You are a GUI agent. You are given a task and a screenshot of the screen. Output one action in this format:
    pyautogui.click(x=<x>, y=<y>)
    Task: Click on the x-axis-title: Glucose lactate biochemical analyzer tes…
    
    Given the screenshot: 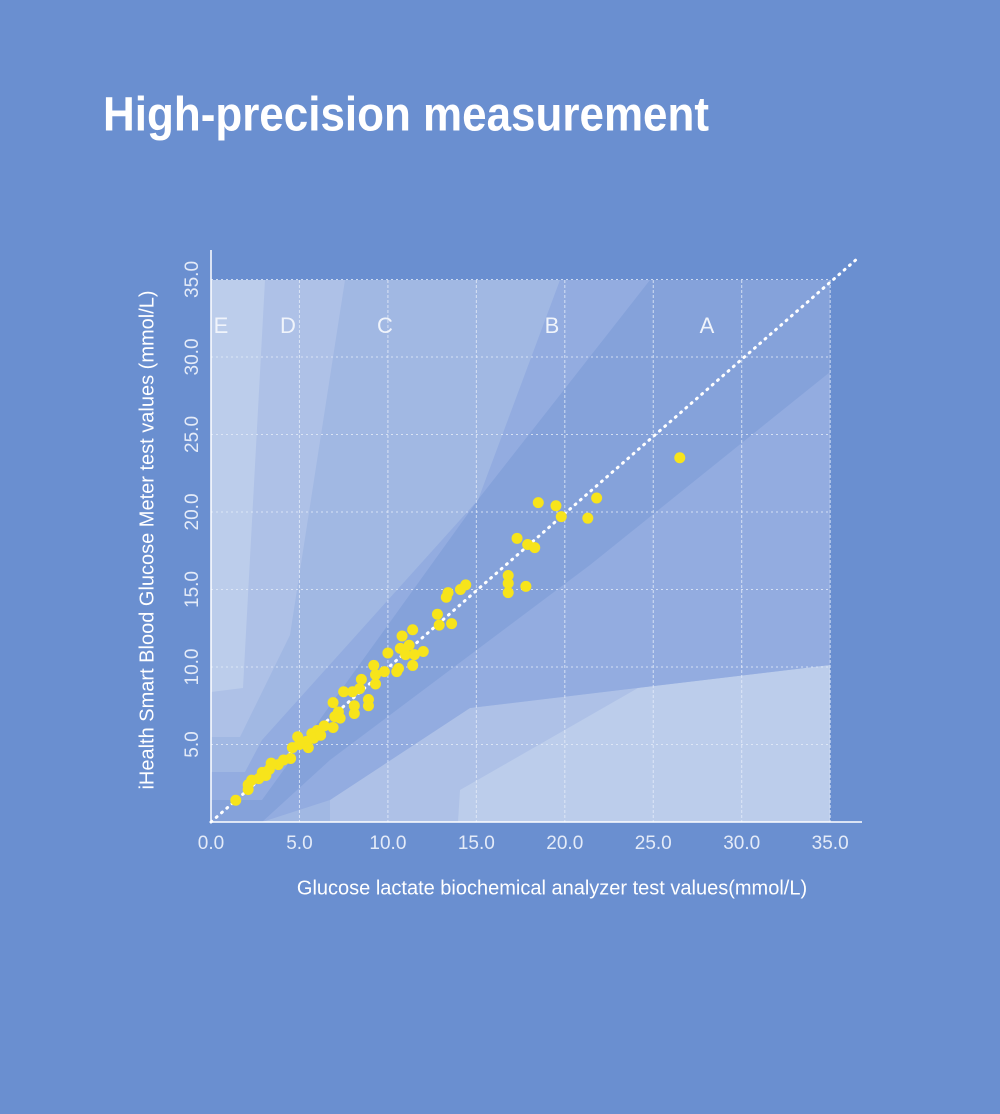 What is the action you would take?
    pyautogui.click(x=552, y=888)
    